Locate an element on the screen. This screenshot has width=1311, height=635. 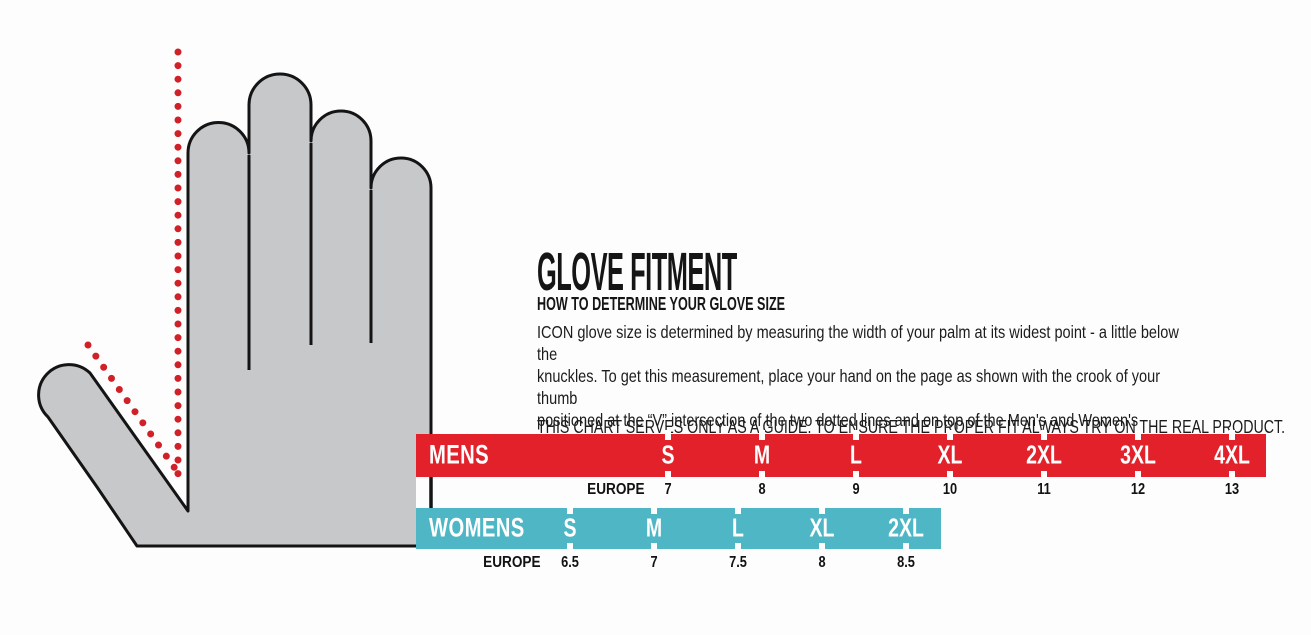
womens-bar-label: WOMENS is located at coordinates (477, 526).